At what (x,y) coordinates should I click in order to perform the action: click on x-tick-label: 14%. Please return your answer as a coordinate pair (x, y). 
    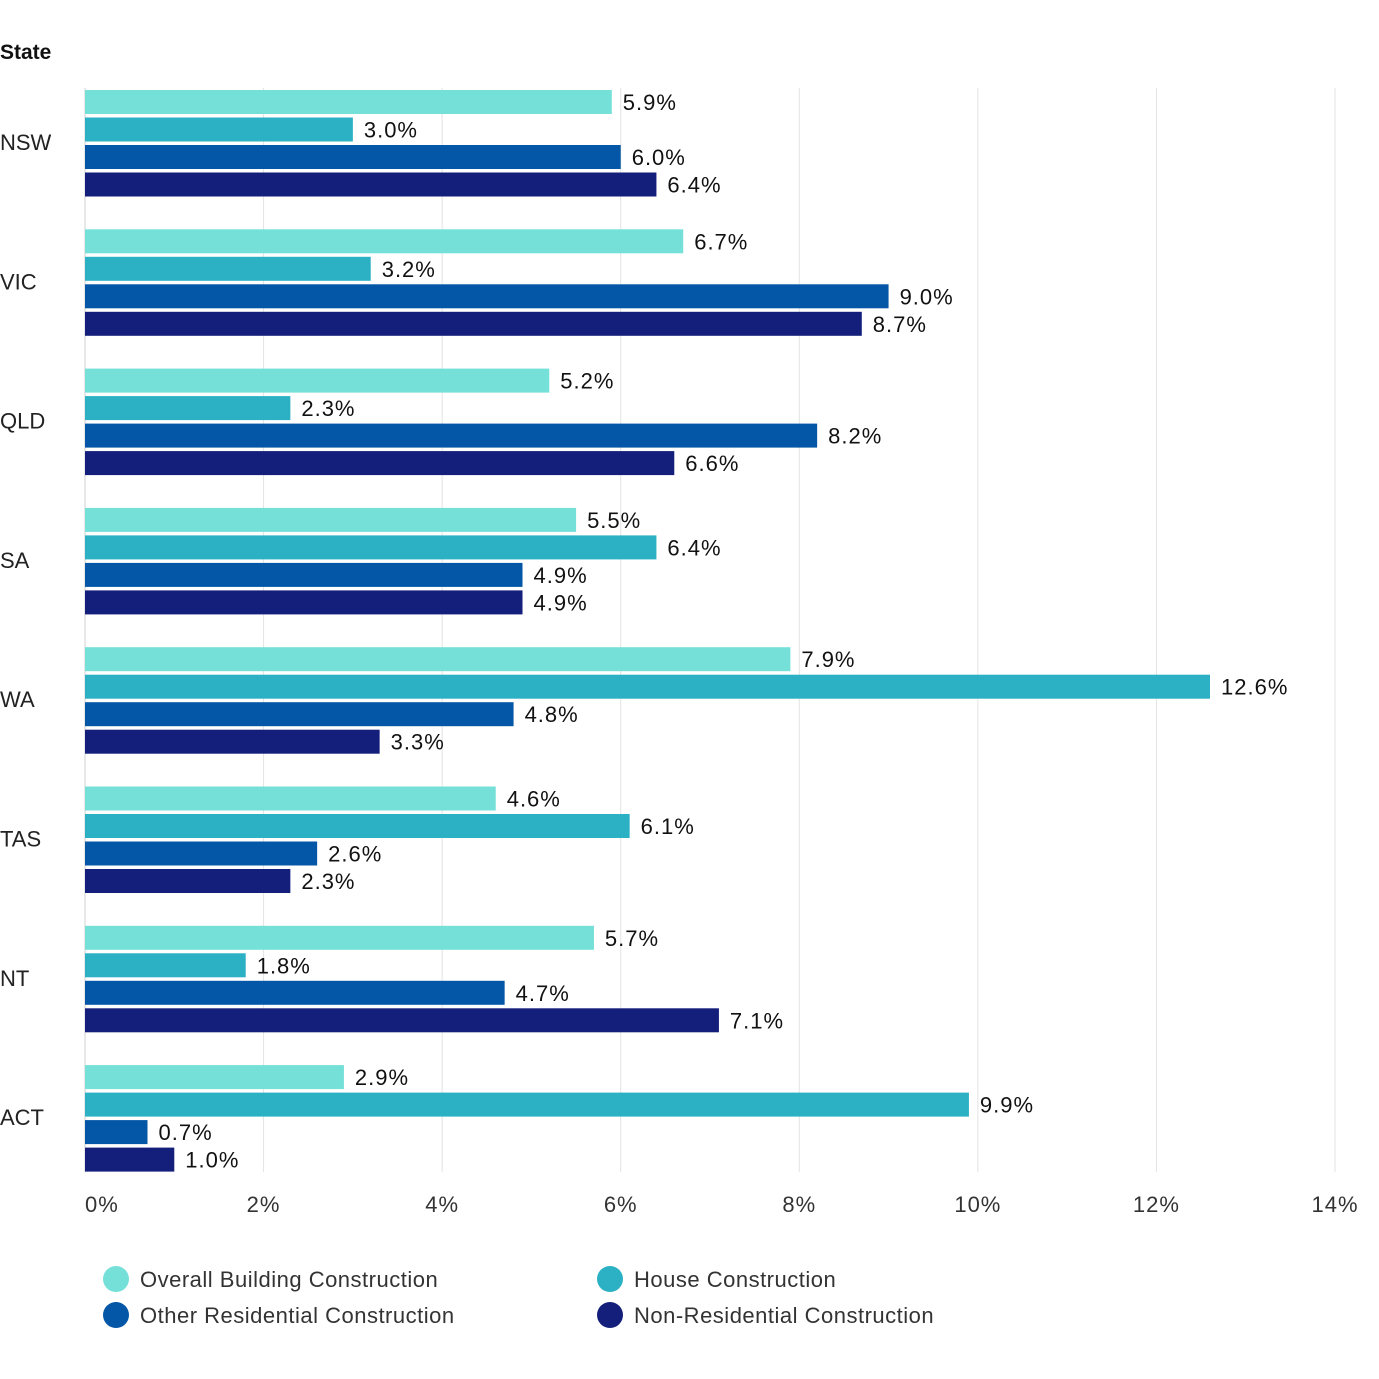
    Looking at the image, I should click on (1334, 1204).